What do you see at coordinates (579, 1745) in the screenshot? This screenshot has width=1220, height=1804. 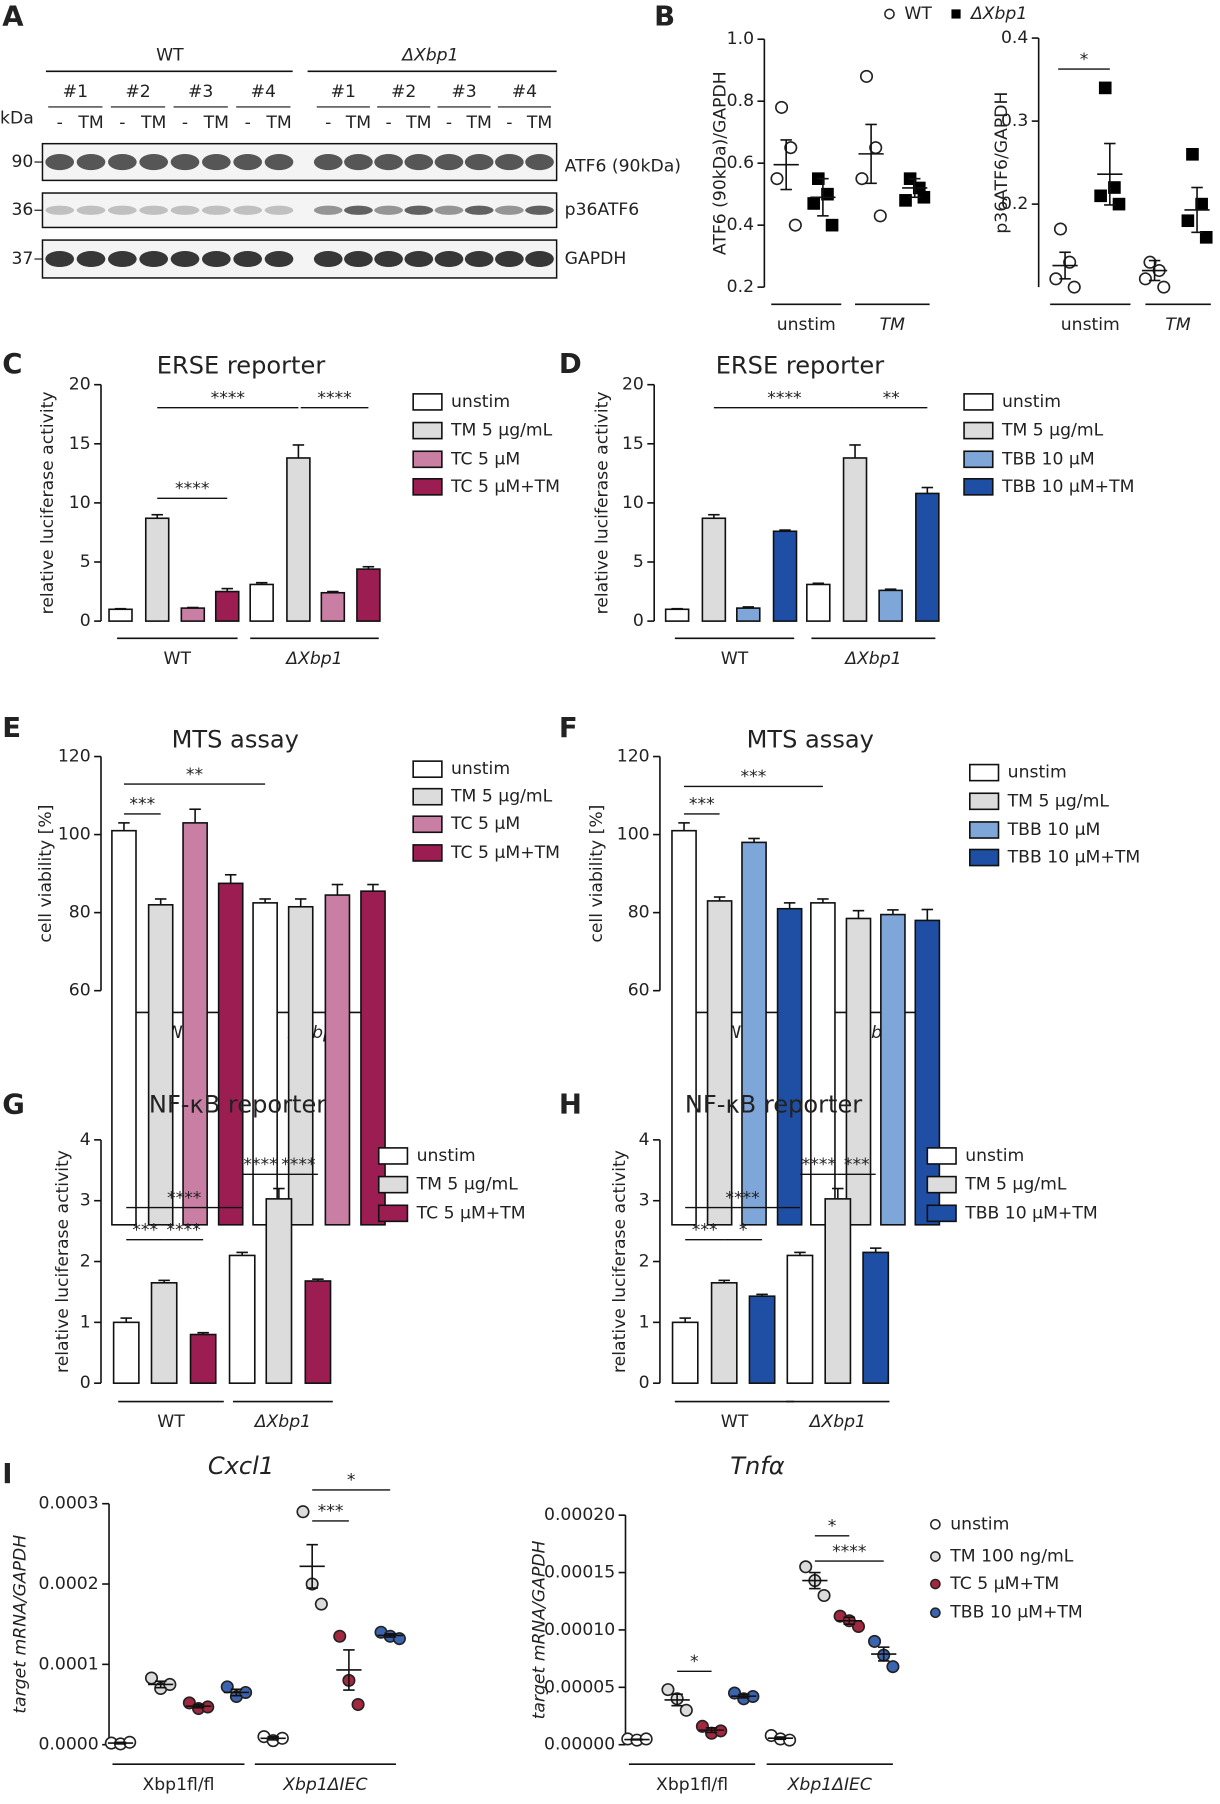 I see `y-tick-label: 0.00000` at bounding box center [579, 1745].